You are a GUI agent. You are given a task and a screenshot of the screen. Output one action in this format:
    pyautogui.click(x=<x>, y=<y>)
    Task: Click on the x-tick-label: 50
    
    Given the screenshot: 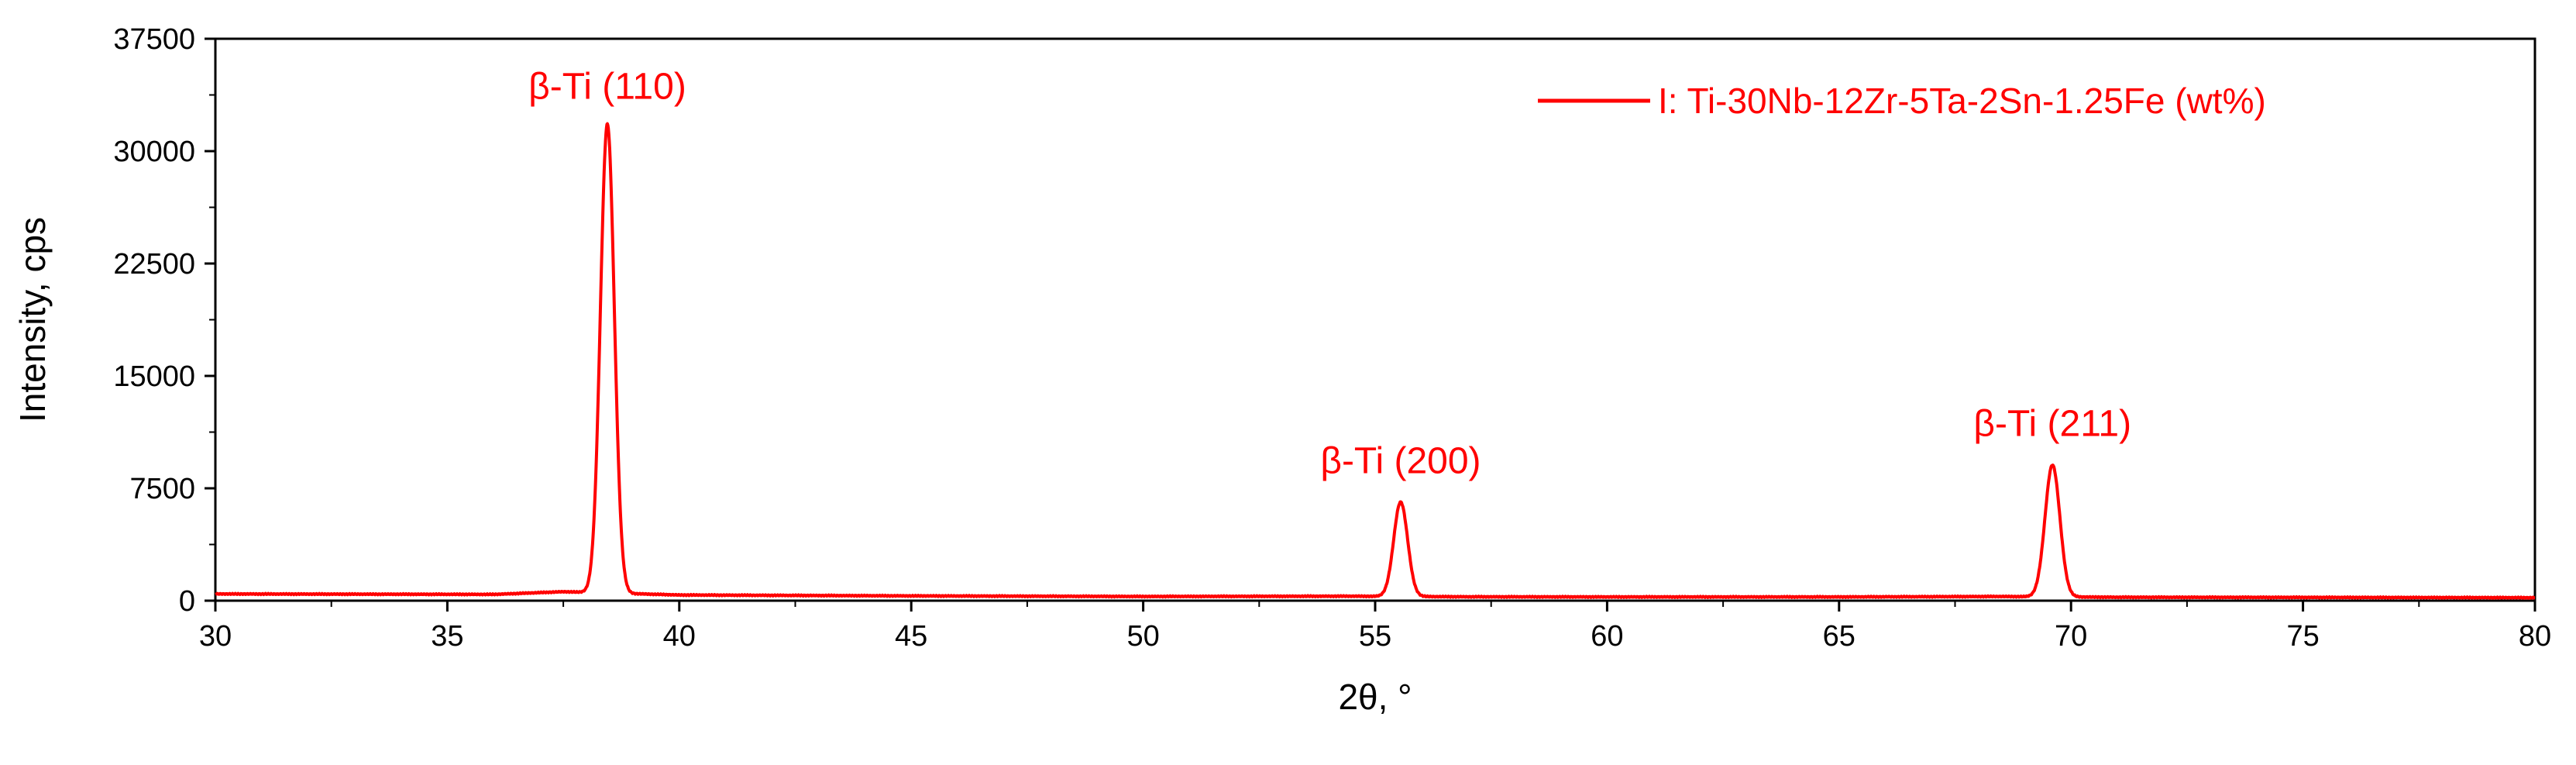 What is the action you would take?
    pyautogui.click(x=1142, y=636)
    